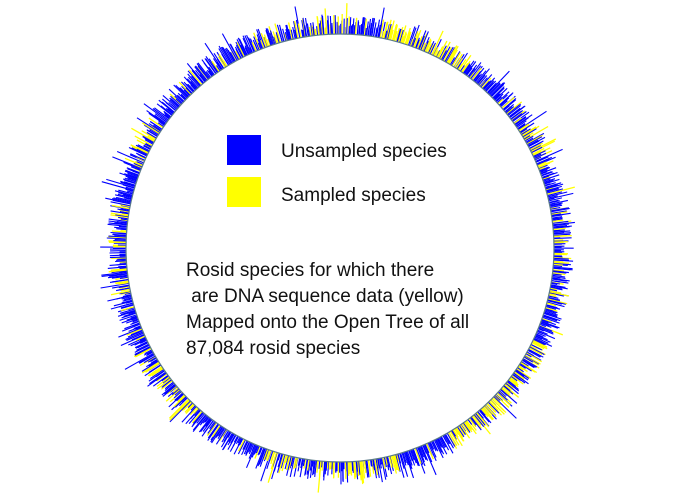  What do you see at coordinates (244, 192) in the screenshot?
I see `sampled-swatch` at bounding box center [244, 192].